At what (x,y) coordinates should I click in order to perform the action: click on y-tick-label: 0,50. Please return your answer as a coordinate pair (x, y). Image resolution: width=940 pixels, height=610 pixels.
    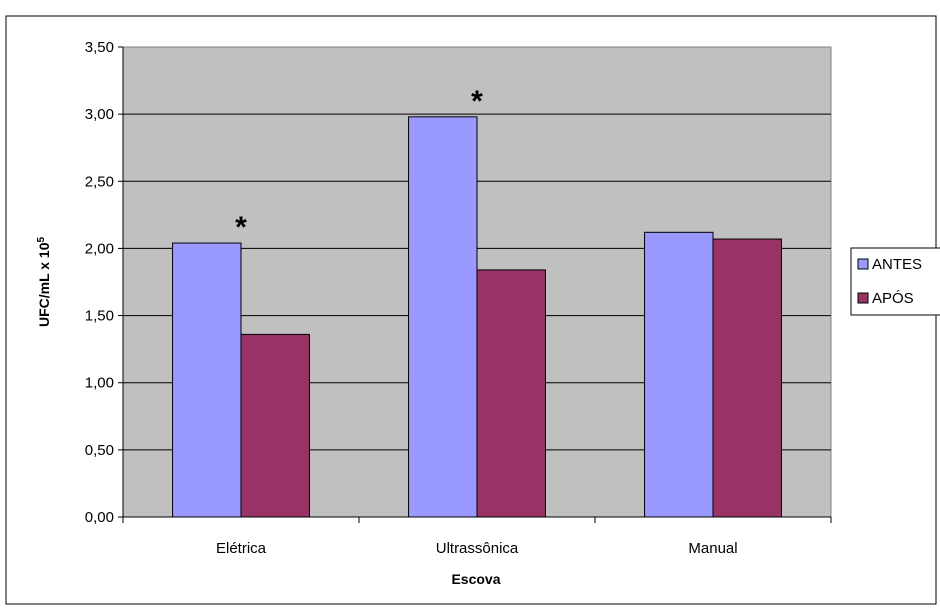
    Looking at the image, I should click on (99, 450).